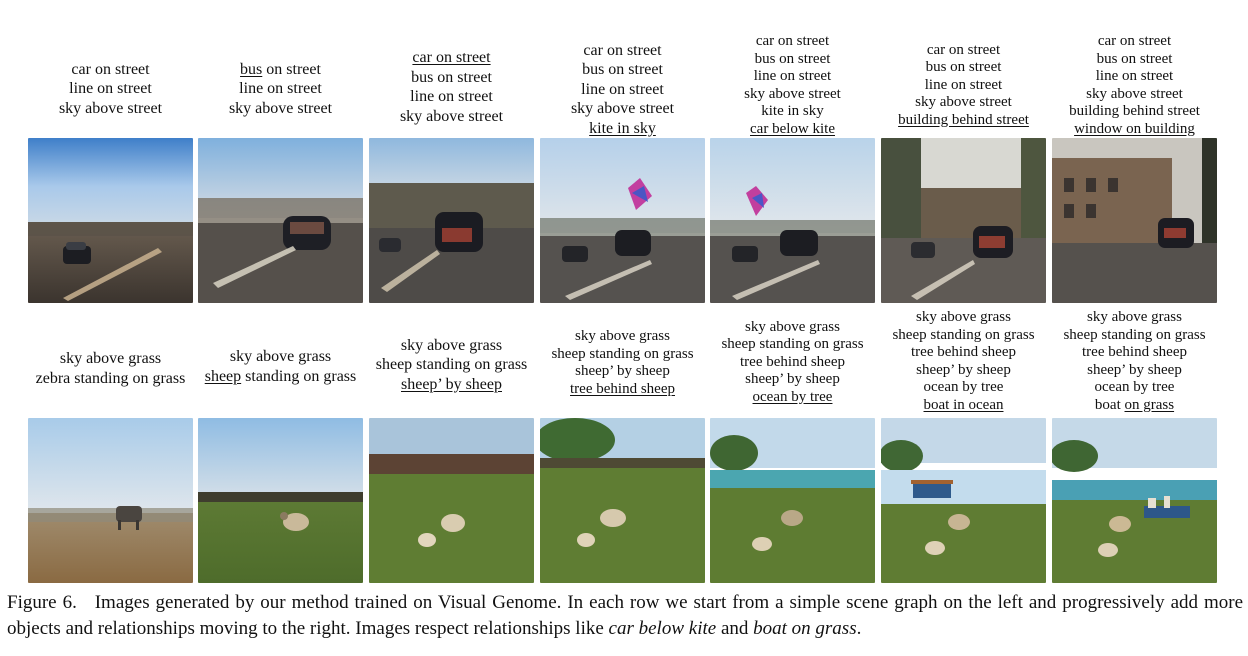  I want to click on scene-graph-text: on grass, so click(1149, 404).